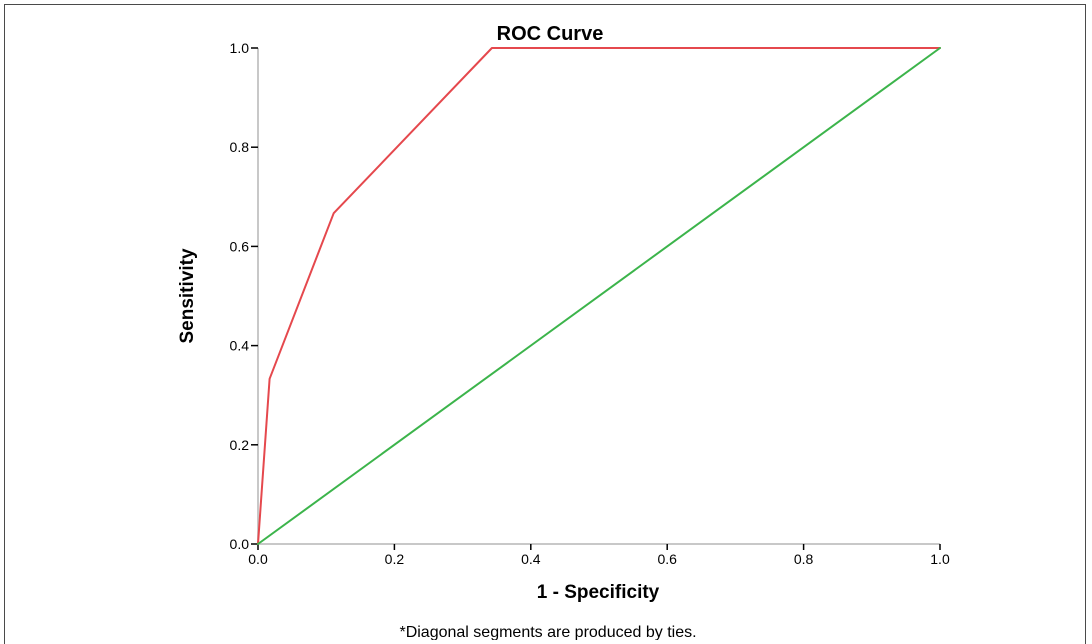  What do you see at coordinates (547, 632) in the screenshot?
I see `chart-footnote: *Diagonal segments are produced by ties.` at bounding box center [547, 632].